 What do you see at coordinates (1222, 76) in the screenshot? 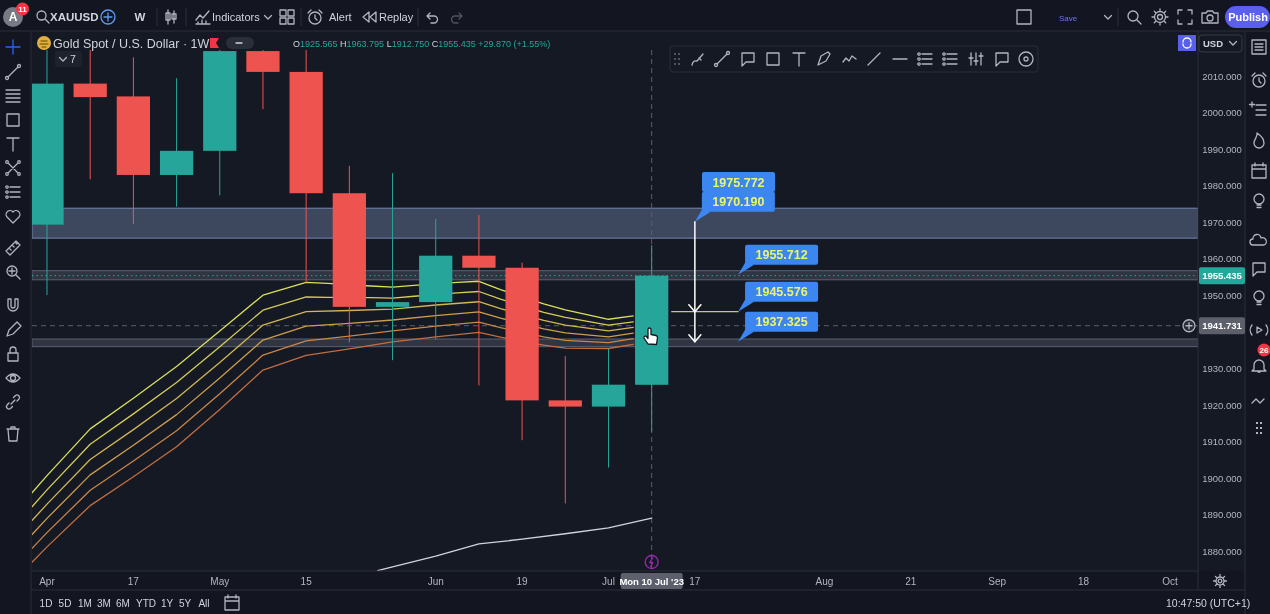
I see `y-tick-label: 2010.000` at bounding box center [1222, 76].